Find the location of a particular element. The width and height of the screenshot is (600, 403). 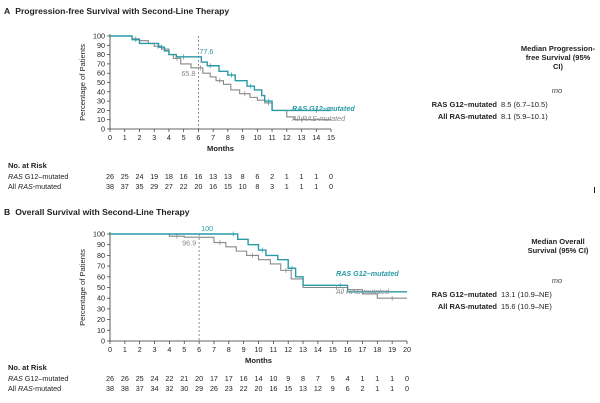

risk-count: 29 is located at coordinates (199, 388).